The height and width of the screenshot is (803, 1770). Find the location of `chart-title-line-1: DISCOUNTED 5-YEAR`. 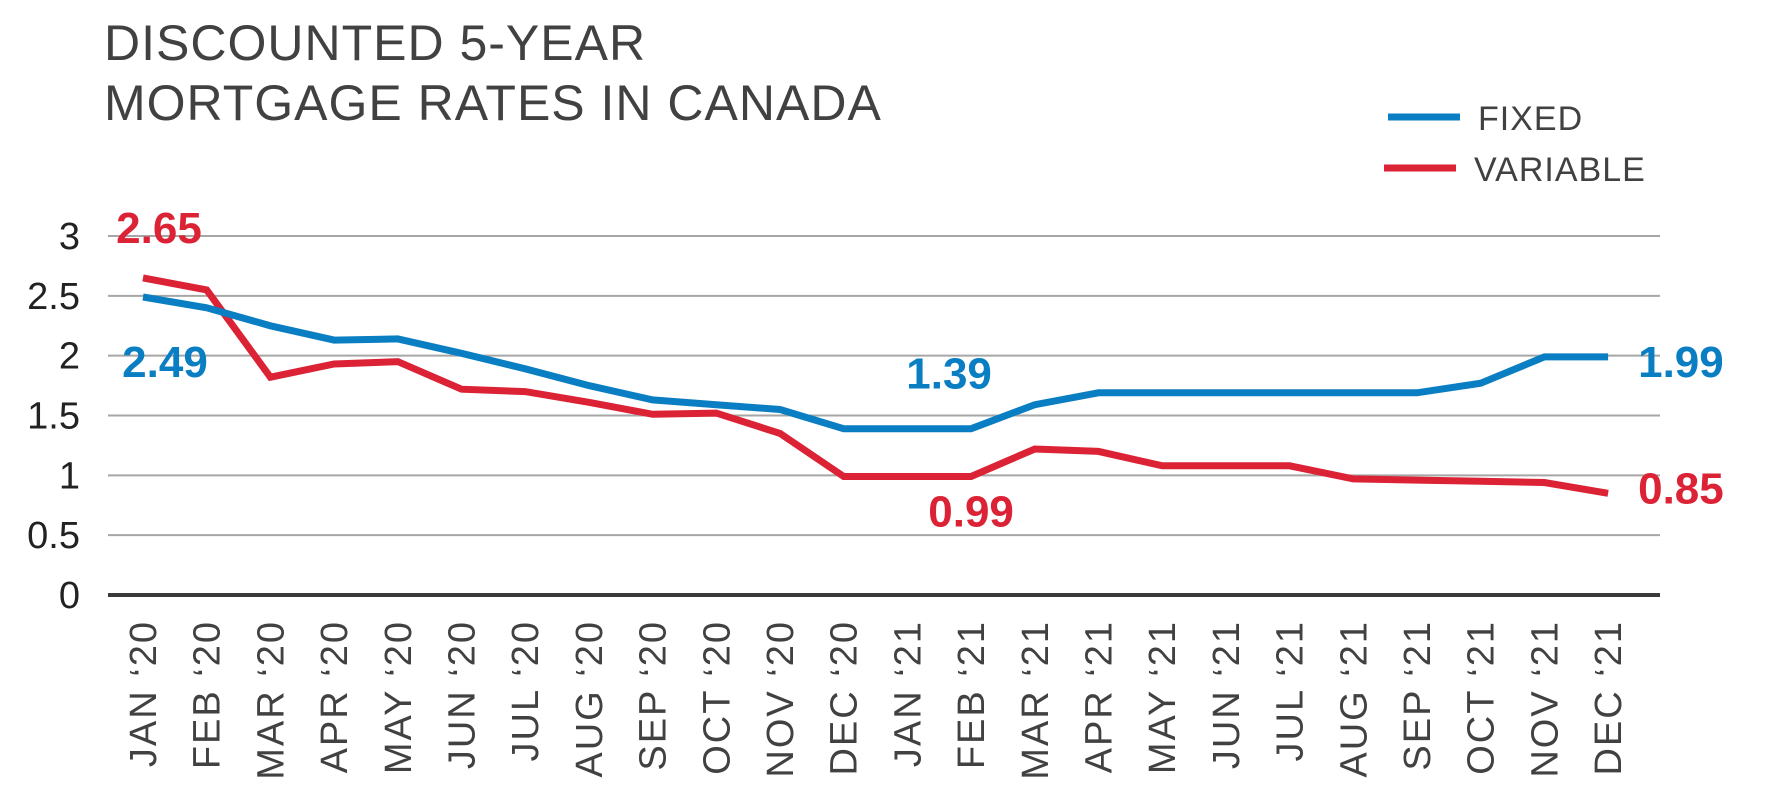

chart-title-line-1: DISCOUNTED 5-YEAR is located at coordinates (375, 43).